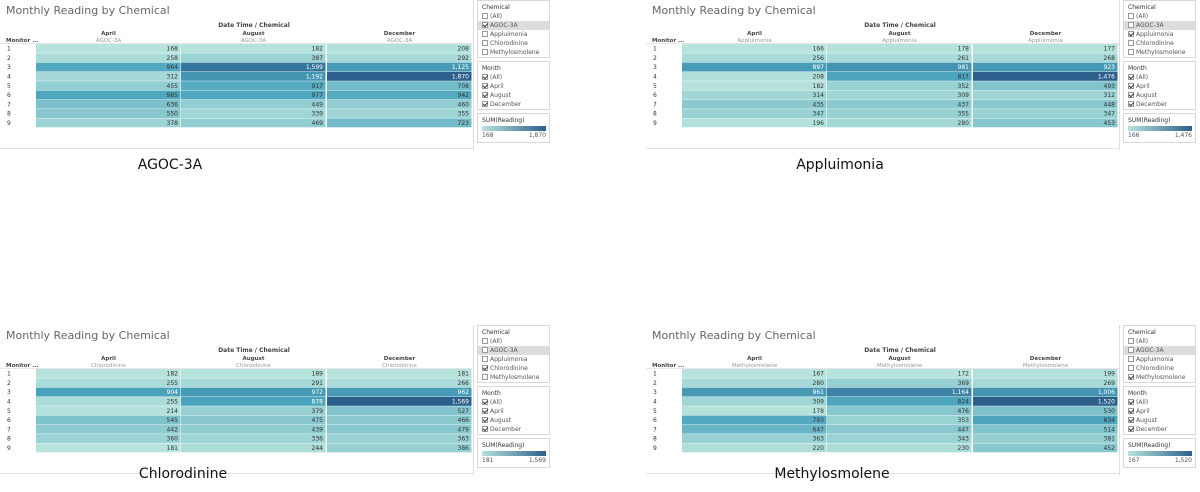  I want to click on chemical-filter-option: AGOC-3A, so click(1159, 350).